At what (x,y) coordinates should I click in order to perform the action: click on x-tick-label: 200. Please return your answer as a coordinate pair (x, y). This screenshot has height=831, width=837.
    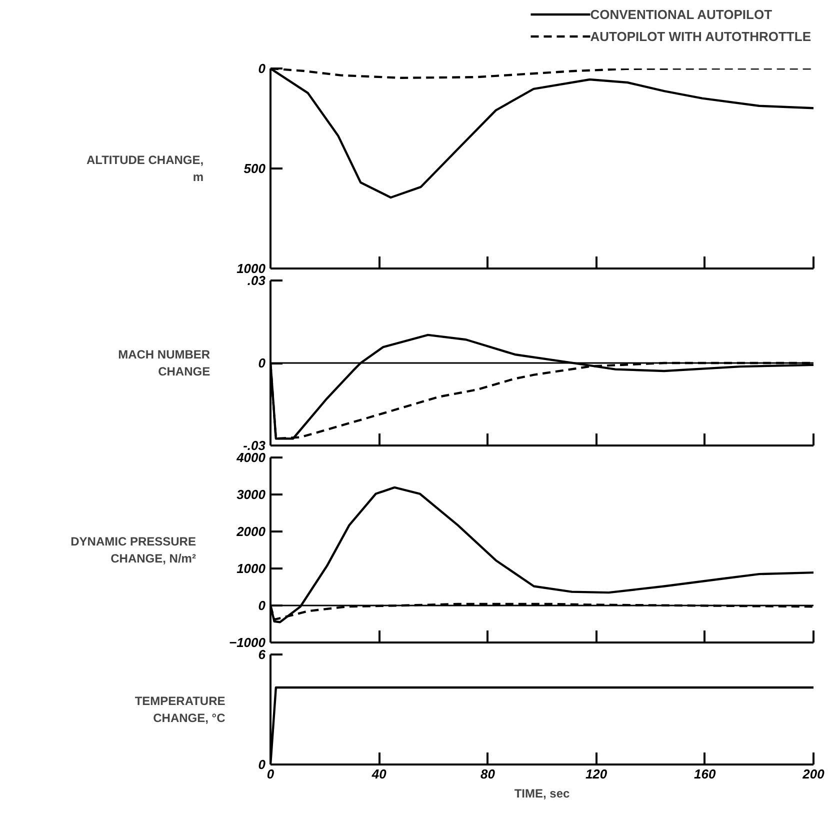
    Looking at the image, I should click on (814, 774).